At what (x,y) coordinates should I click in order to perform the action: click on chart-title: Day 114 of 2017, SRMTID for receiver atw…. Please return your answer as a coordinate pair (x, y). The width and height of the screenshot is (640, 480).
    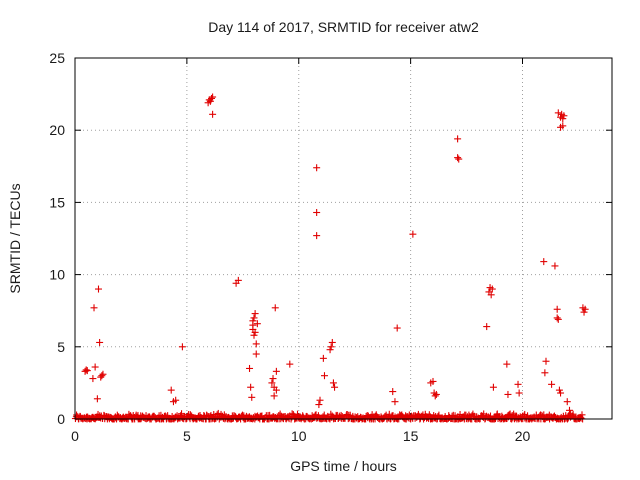
    Looking at the image, I should click on (343, 27).